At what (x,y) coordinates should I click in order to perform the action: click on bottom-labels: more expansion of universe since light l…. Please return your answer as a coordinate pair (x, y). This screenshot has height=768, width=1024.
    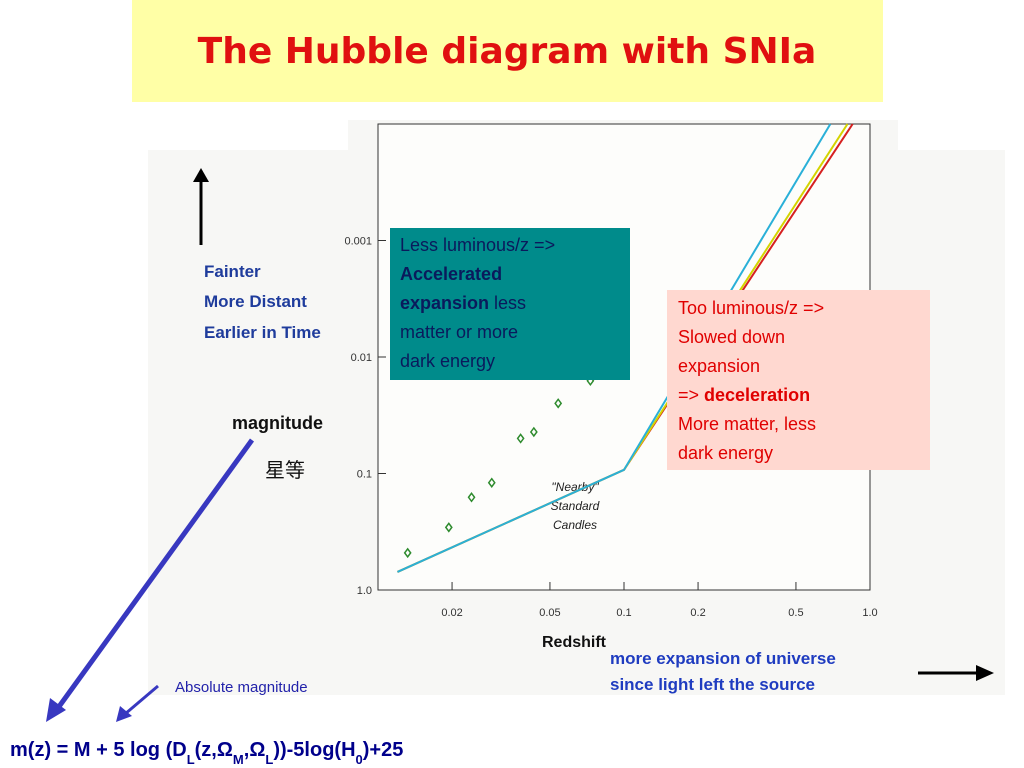
    Looking at the image, I should click on (723, 671).